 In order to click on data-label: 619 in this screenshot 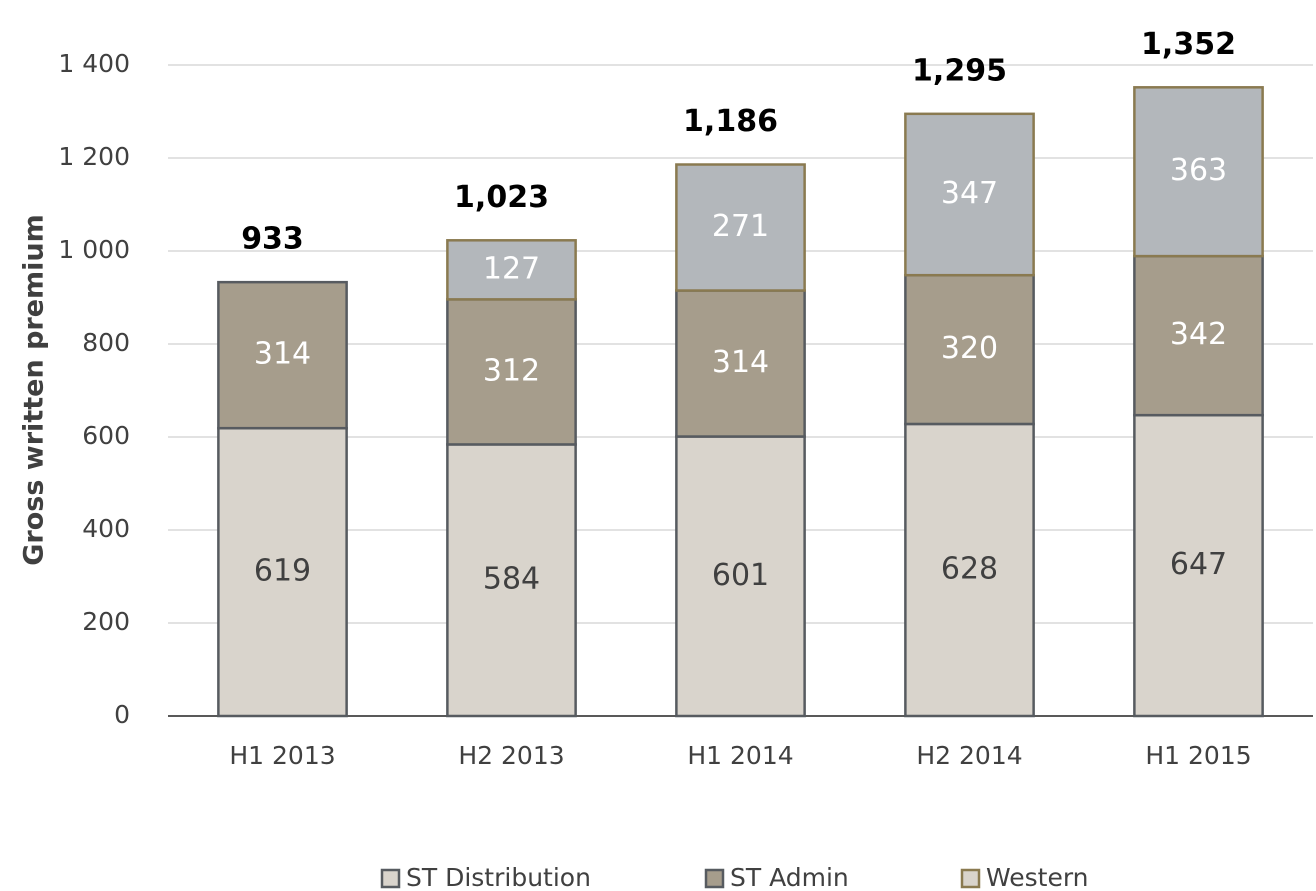, I will do `click(282, 571)`.